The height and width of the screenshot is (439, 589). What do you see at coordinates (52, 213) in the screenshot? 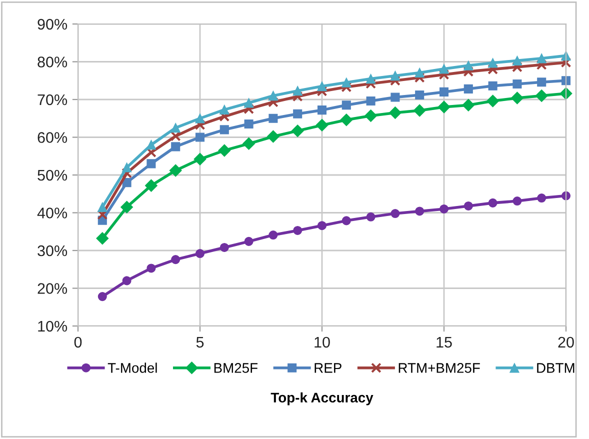
I see `y-tick-label: 40%` at bounding box center [52, 213].